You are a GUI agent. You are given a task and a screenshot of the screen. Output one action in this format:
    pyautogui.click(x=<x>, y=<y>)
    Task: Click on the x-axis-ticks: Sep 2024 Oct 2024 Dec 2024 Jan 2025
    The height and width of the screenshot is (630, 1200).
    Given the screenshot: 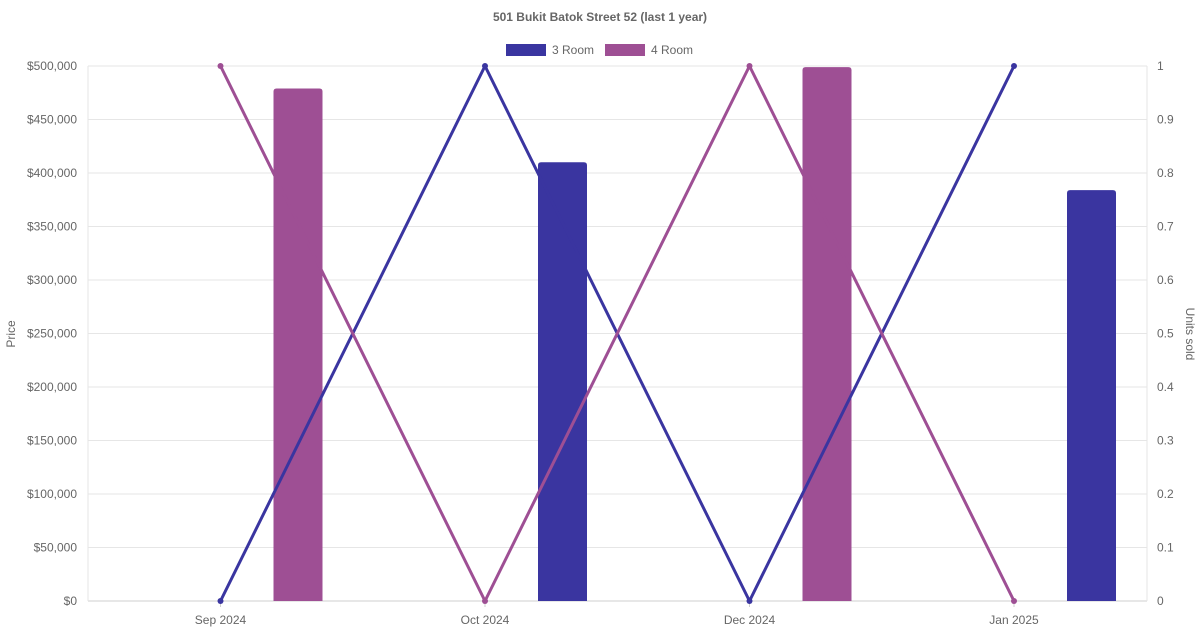 What is the action you would take?
    pyautogui.click(x=617, y=614)
    